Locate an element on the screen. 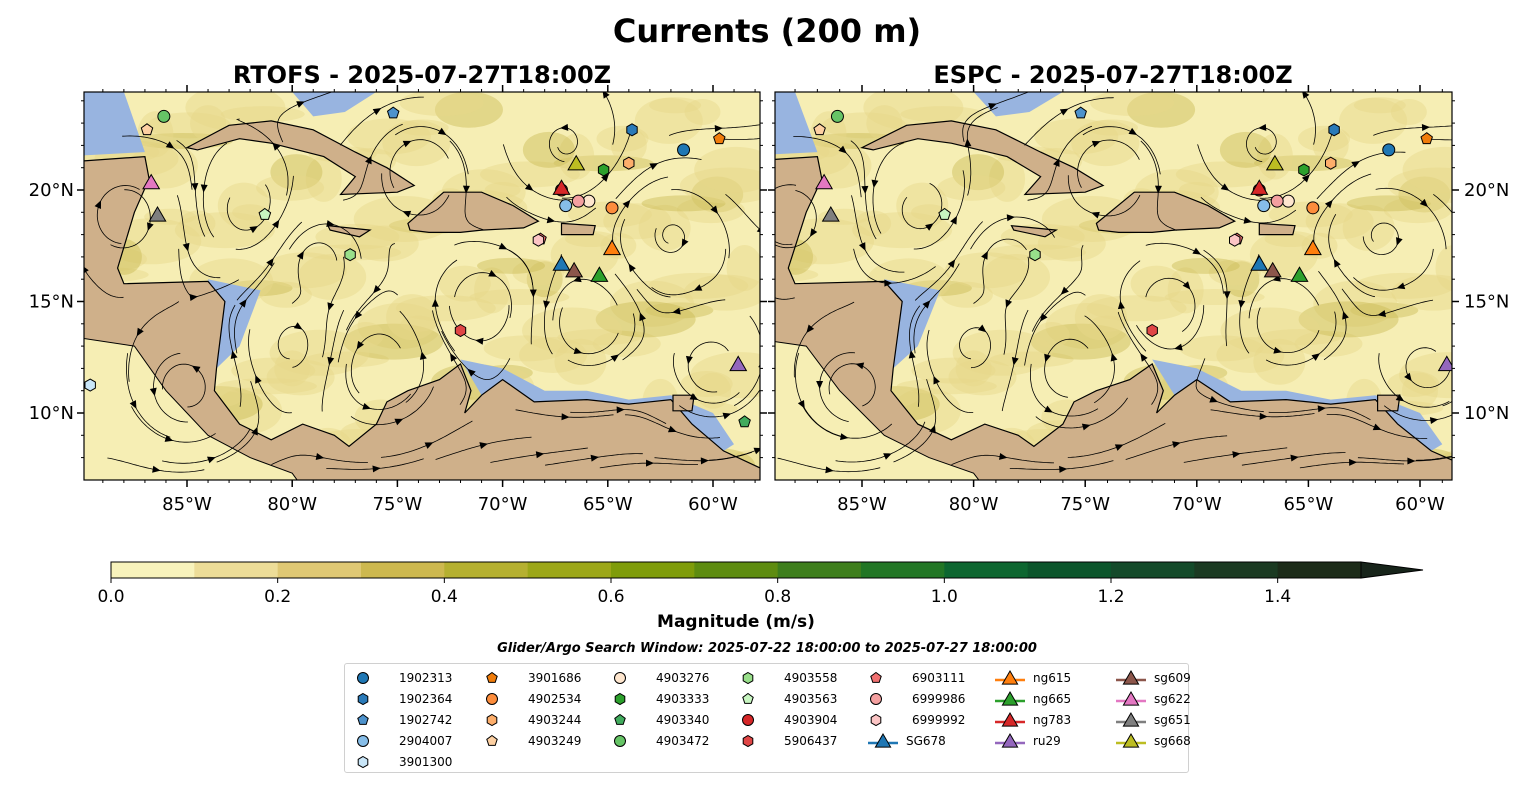 The image size is (1535, 802). legend-label: 4902534 is located at coordinates (555, 699).